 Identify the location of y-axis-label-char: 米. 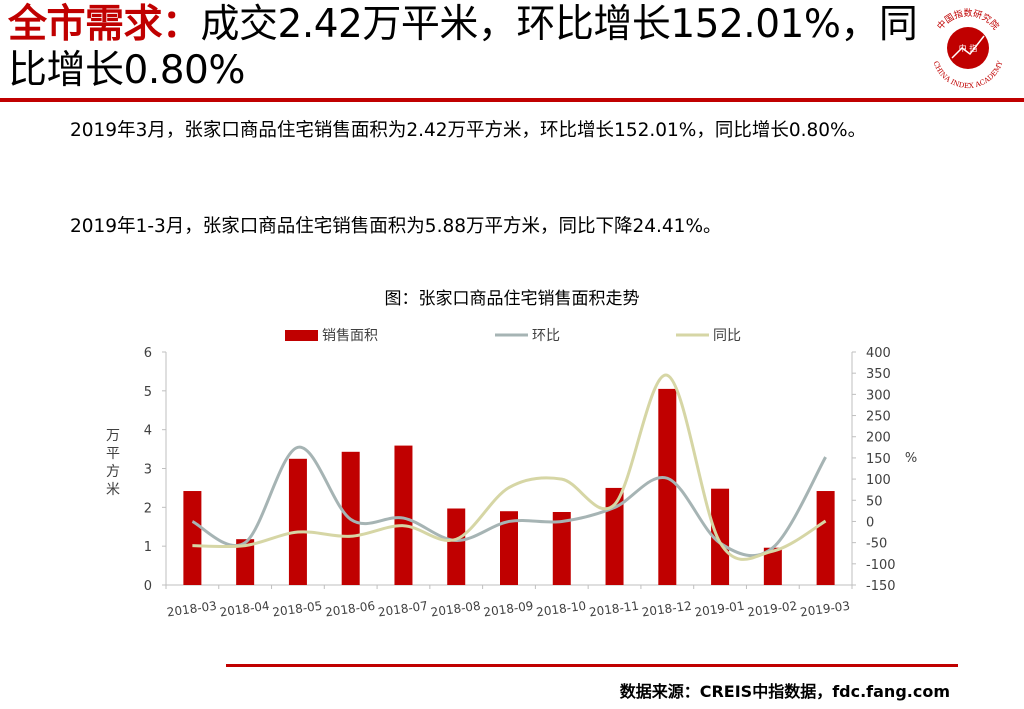
(113, 490).